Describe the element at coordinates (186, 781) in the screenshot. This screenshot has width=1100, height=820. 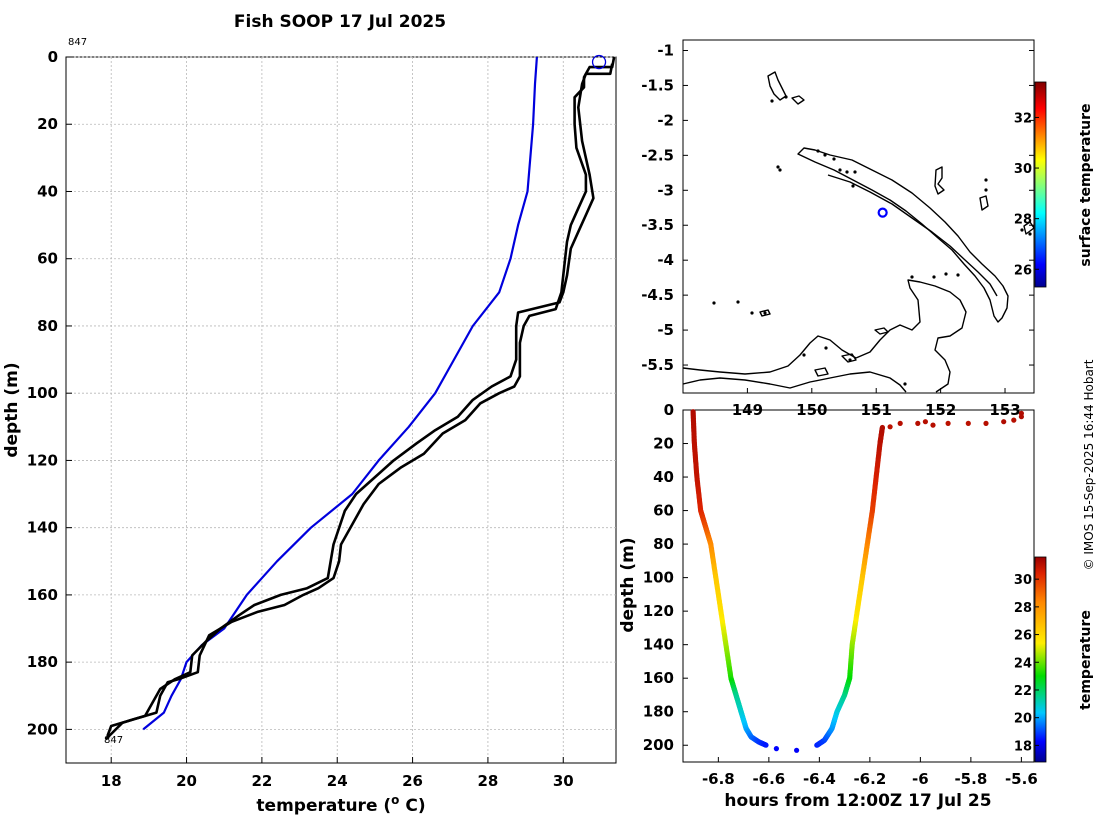
I see `profile-x-tick-label: 20` at that location.